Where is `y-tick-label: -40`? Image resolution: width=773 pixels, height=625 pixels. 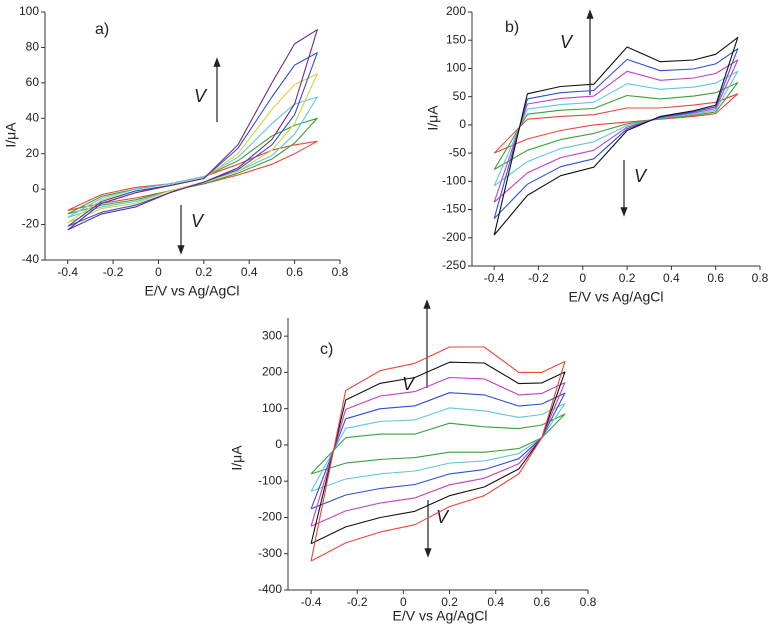 y-tick-label: -40 is located at coordinates (31, 259).